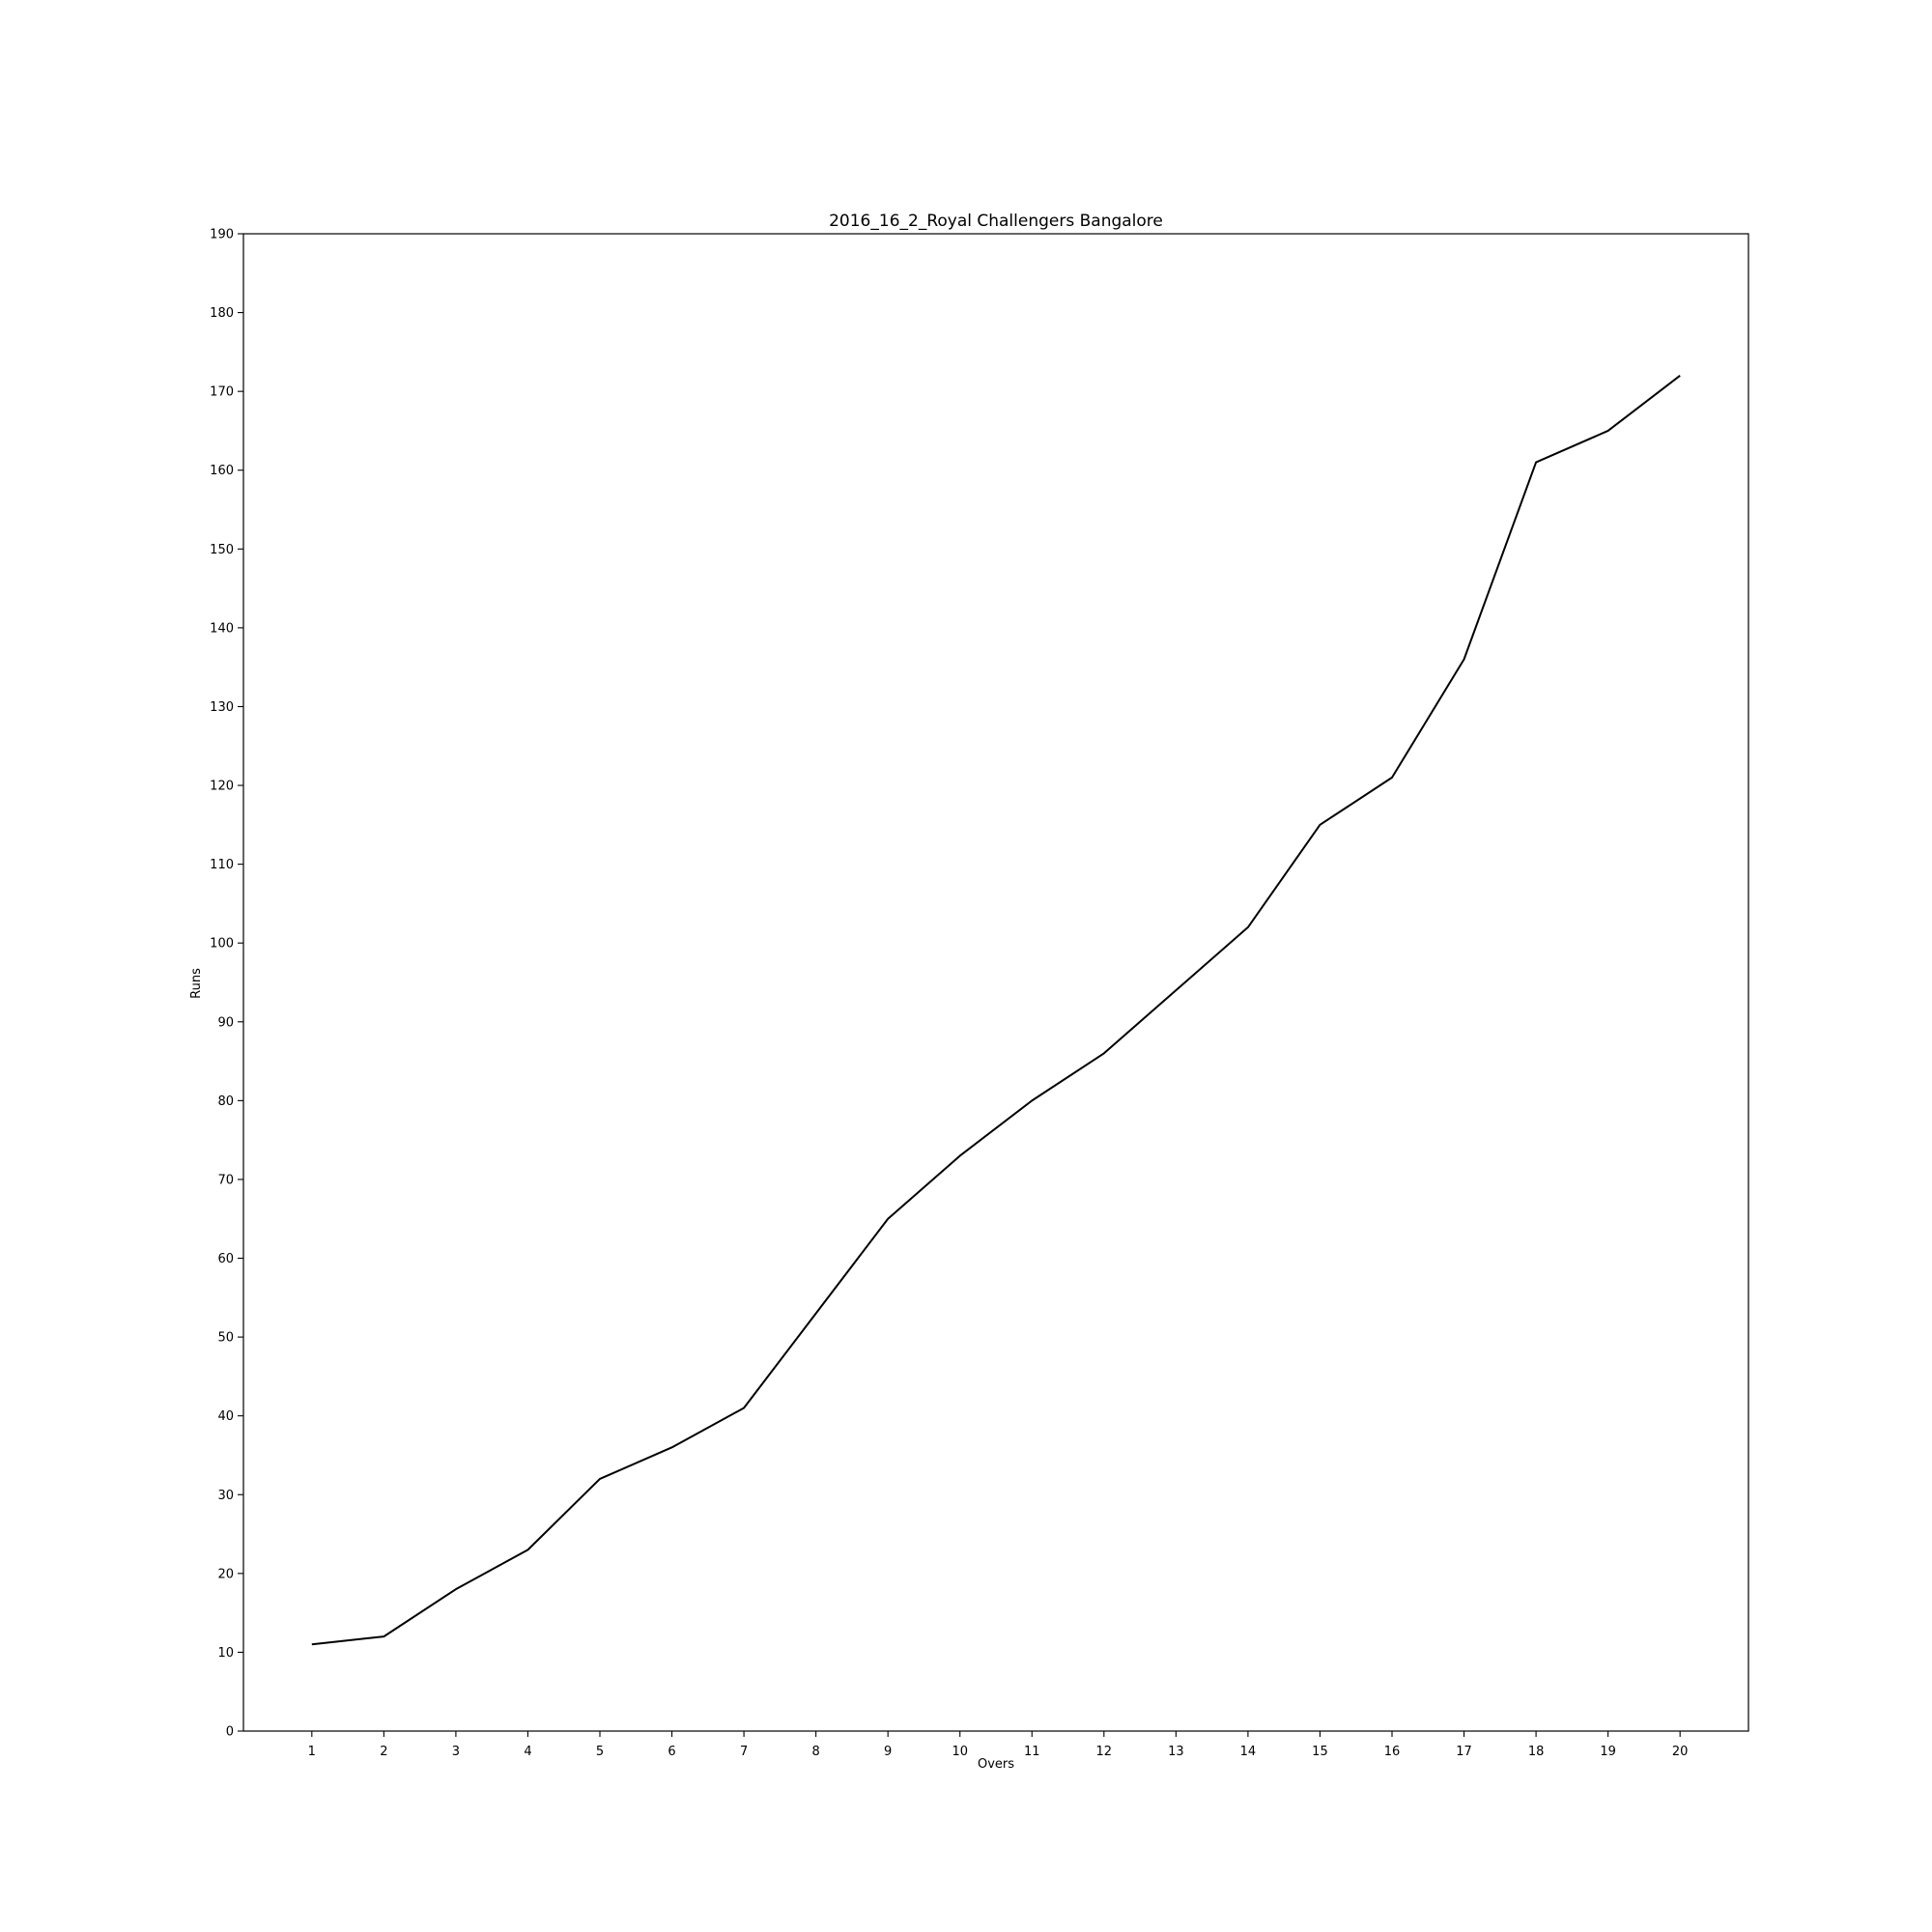 This screenshot has height=1932, width=1932. Describe the element at coordinates (383, 1752) in the screenshot. I see `x-tick-label: 2` at that location.